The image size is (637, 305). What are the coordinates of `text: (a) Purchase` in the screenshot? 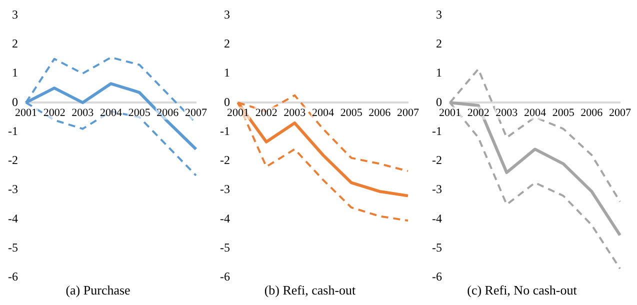 It's located at (98, 290).